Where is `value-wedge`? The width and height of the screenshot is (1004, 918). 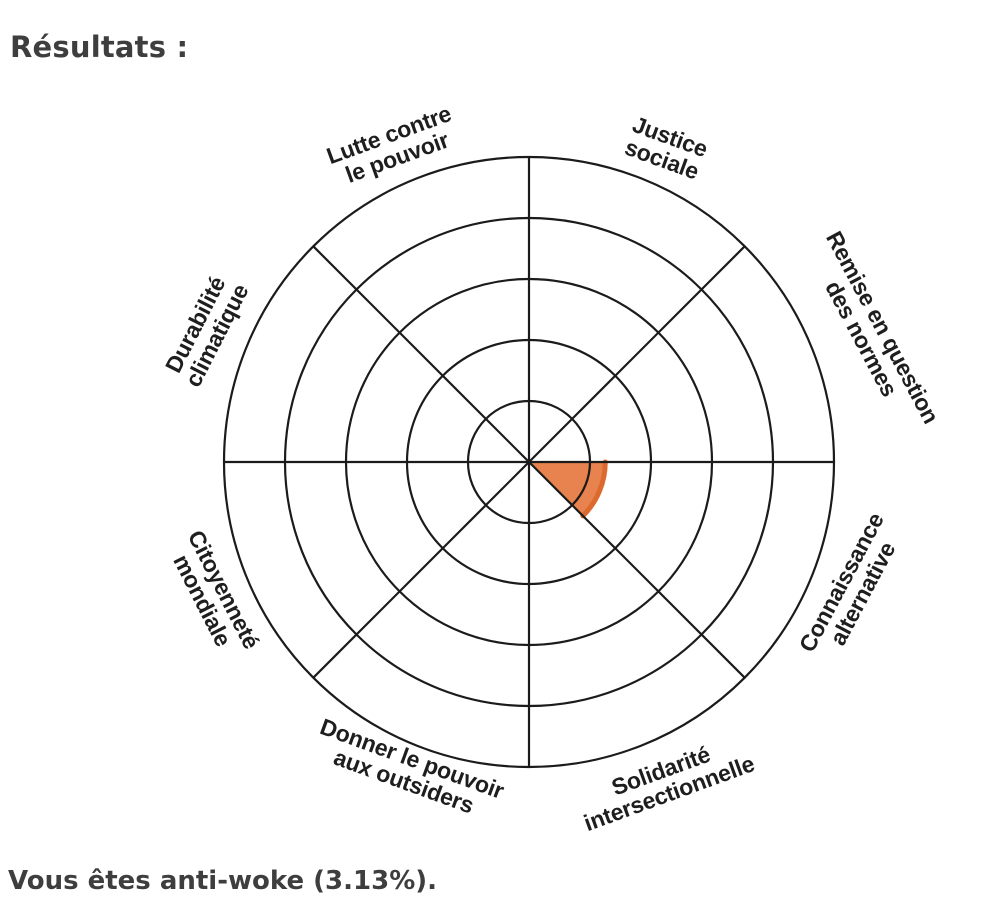
value-wedge is located at coordinates (567, 489).